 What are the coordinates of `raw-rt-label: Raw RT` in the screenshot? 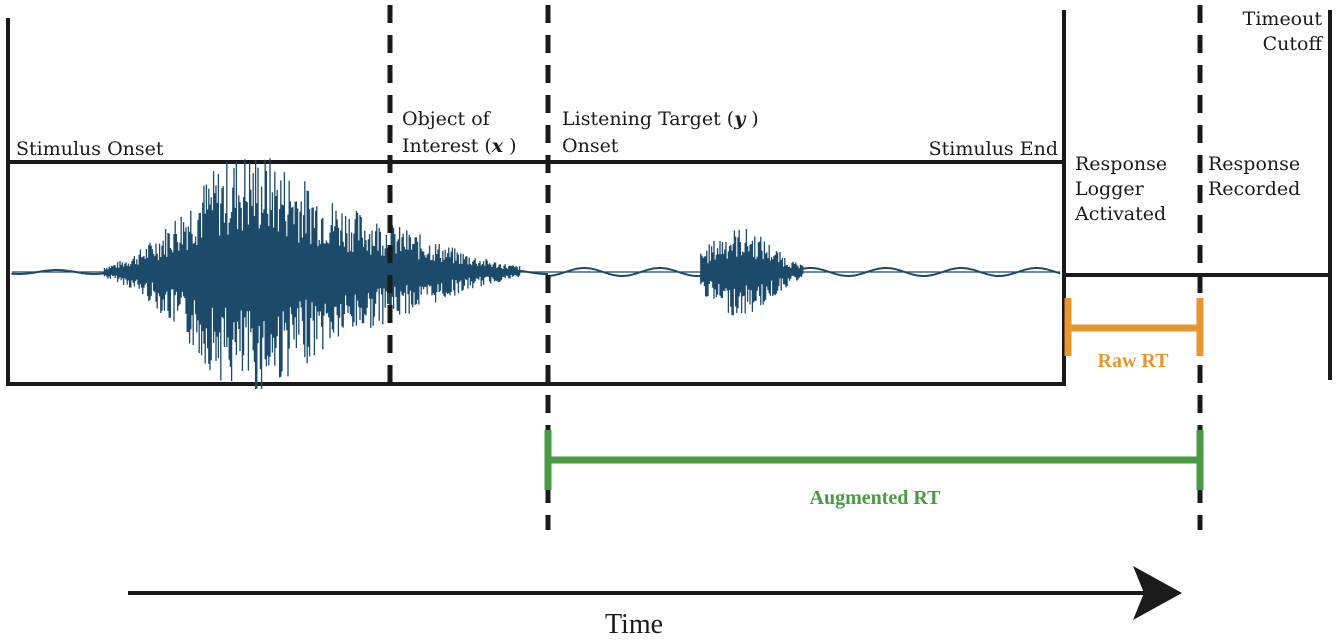 It's located at (1134, 361).